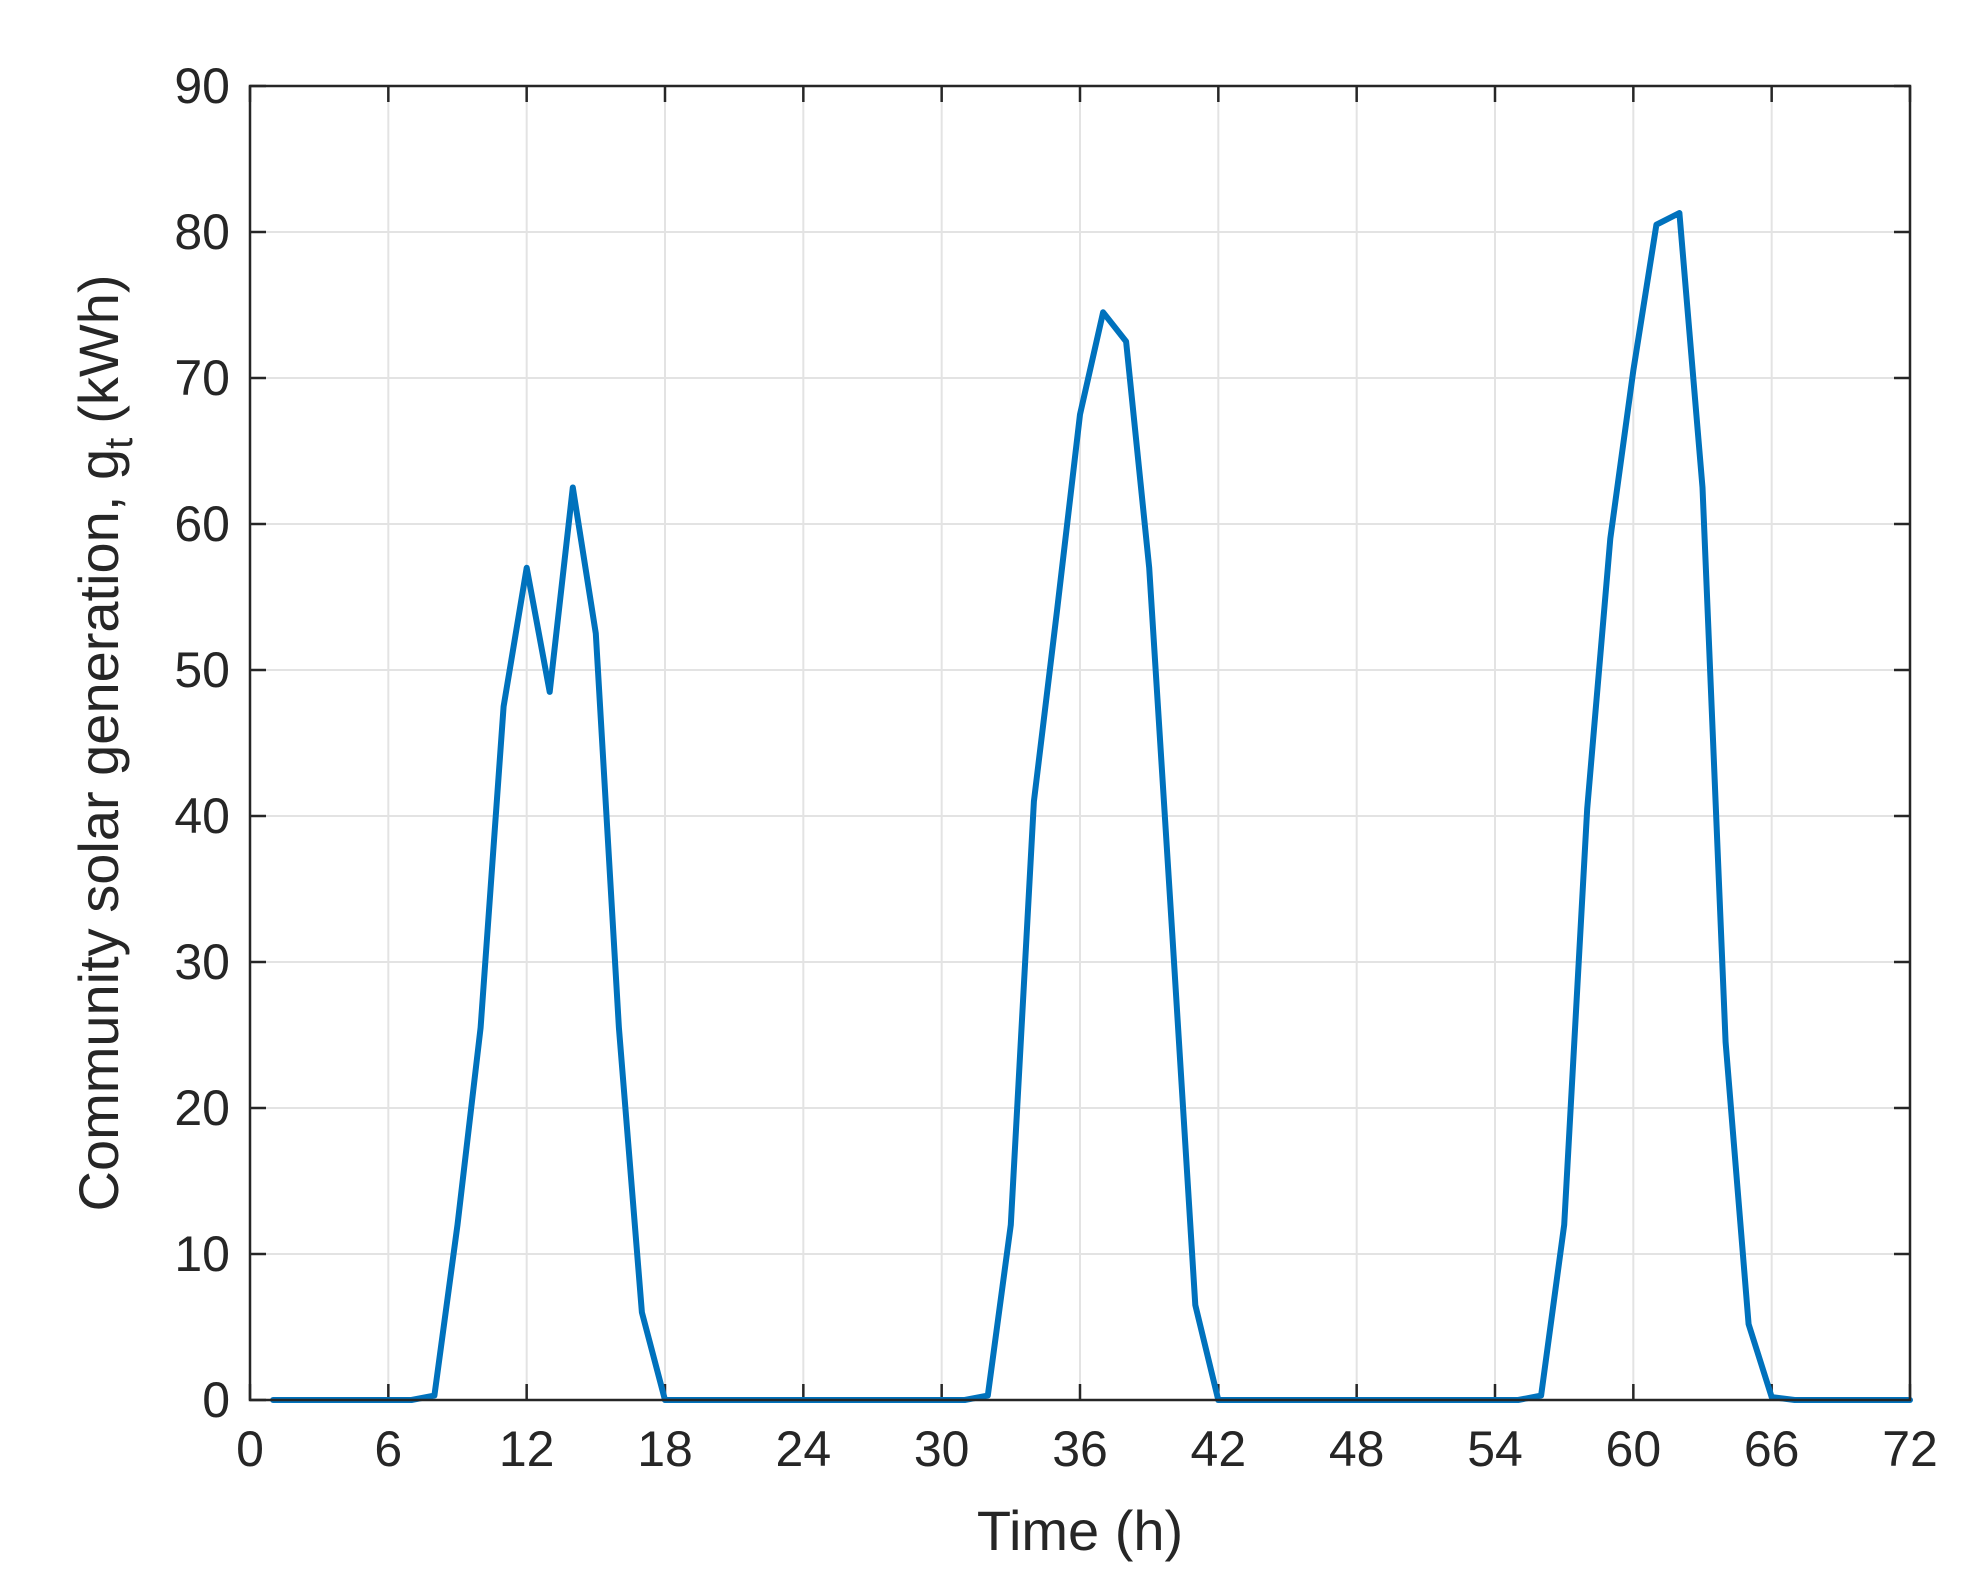 The height and width of the screenshot is (1584, 1962). Describe the element at coordinates (1080, 1449) in the screenshot. I see `x-tick-label: 36` at that location.